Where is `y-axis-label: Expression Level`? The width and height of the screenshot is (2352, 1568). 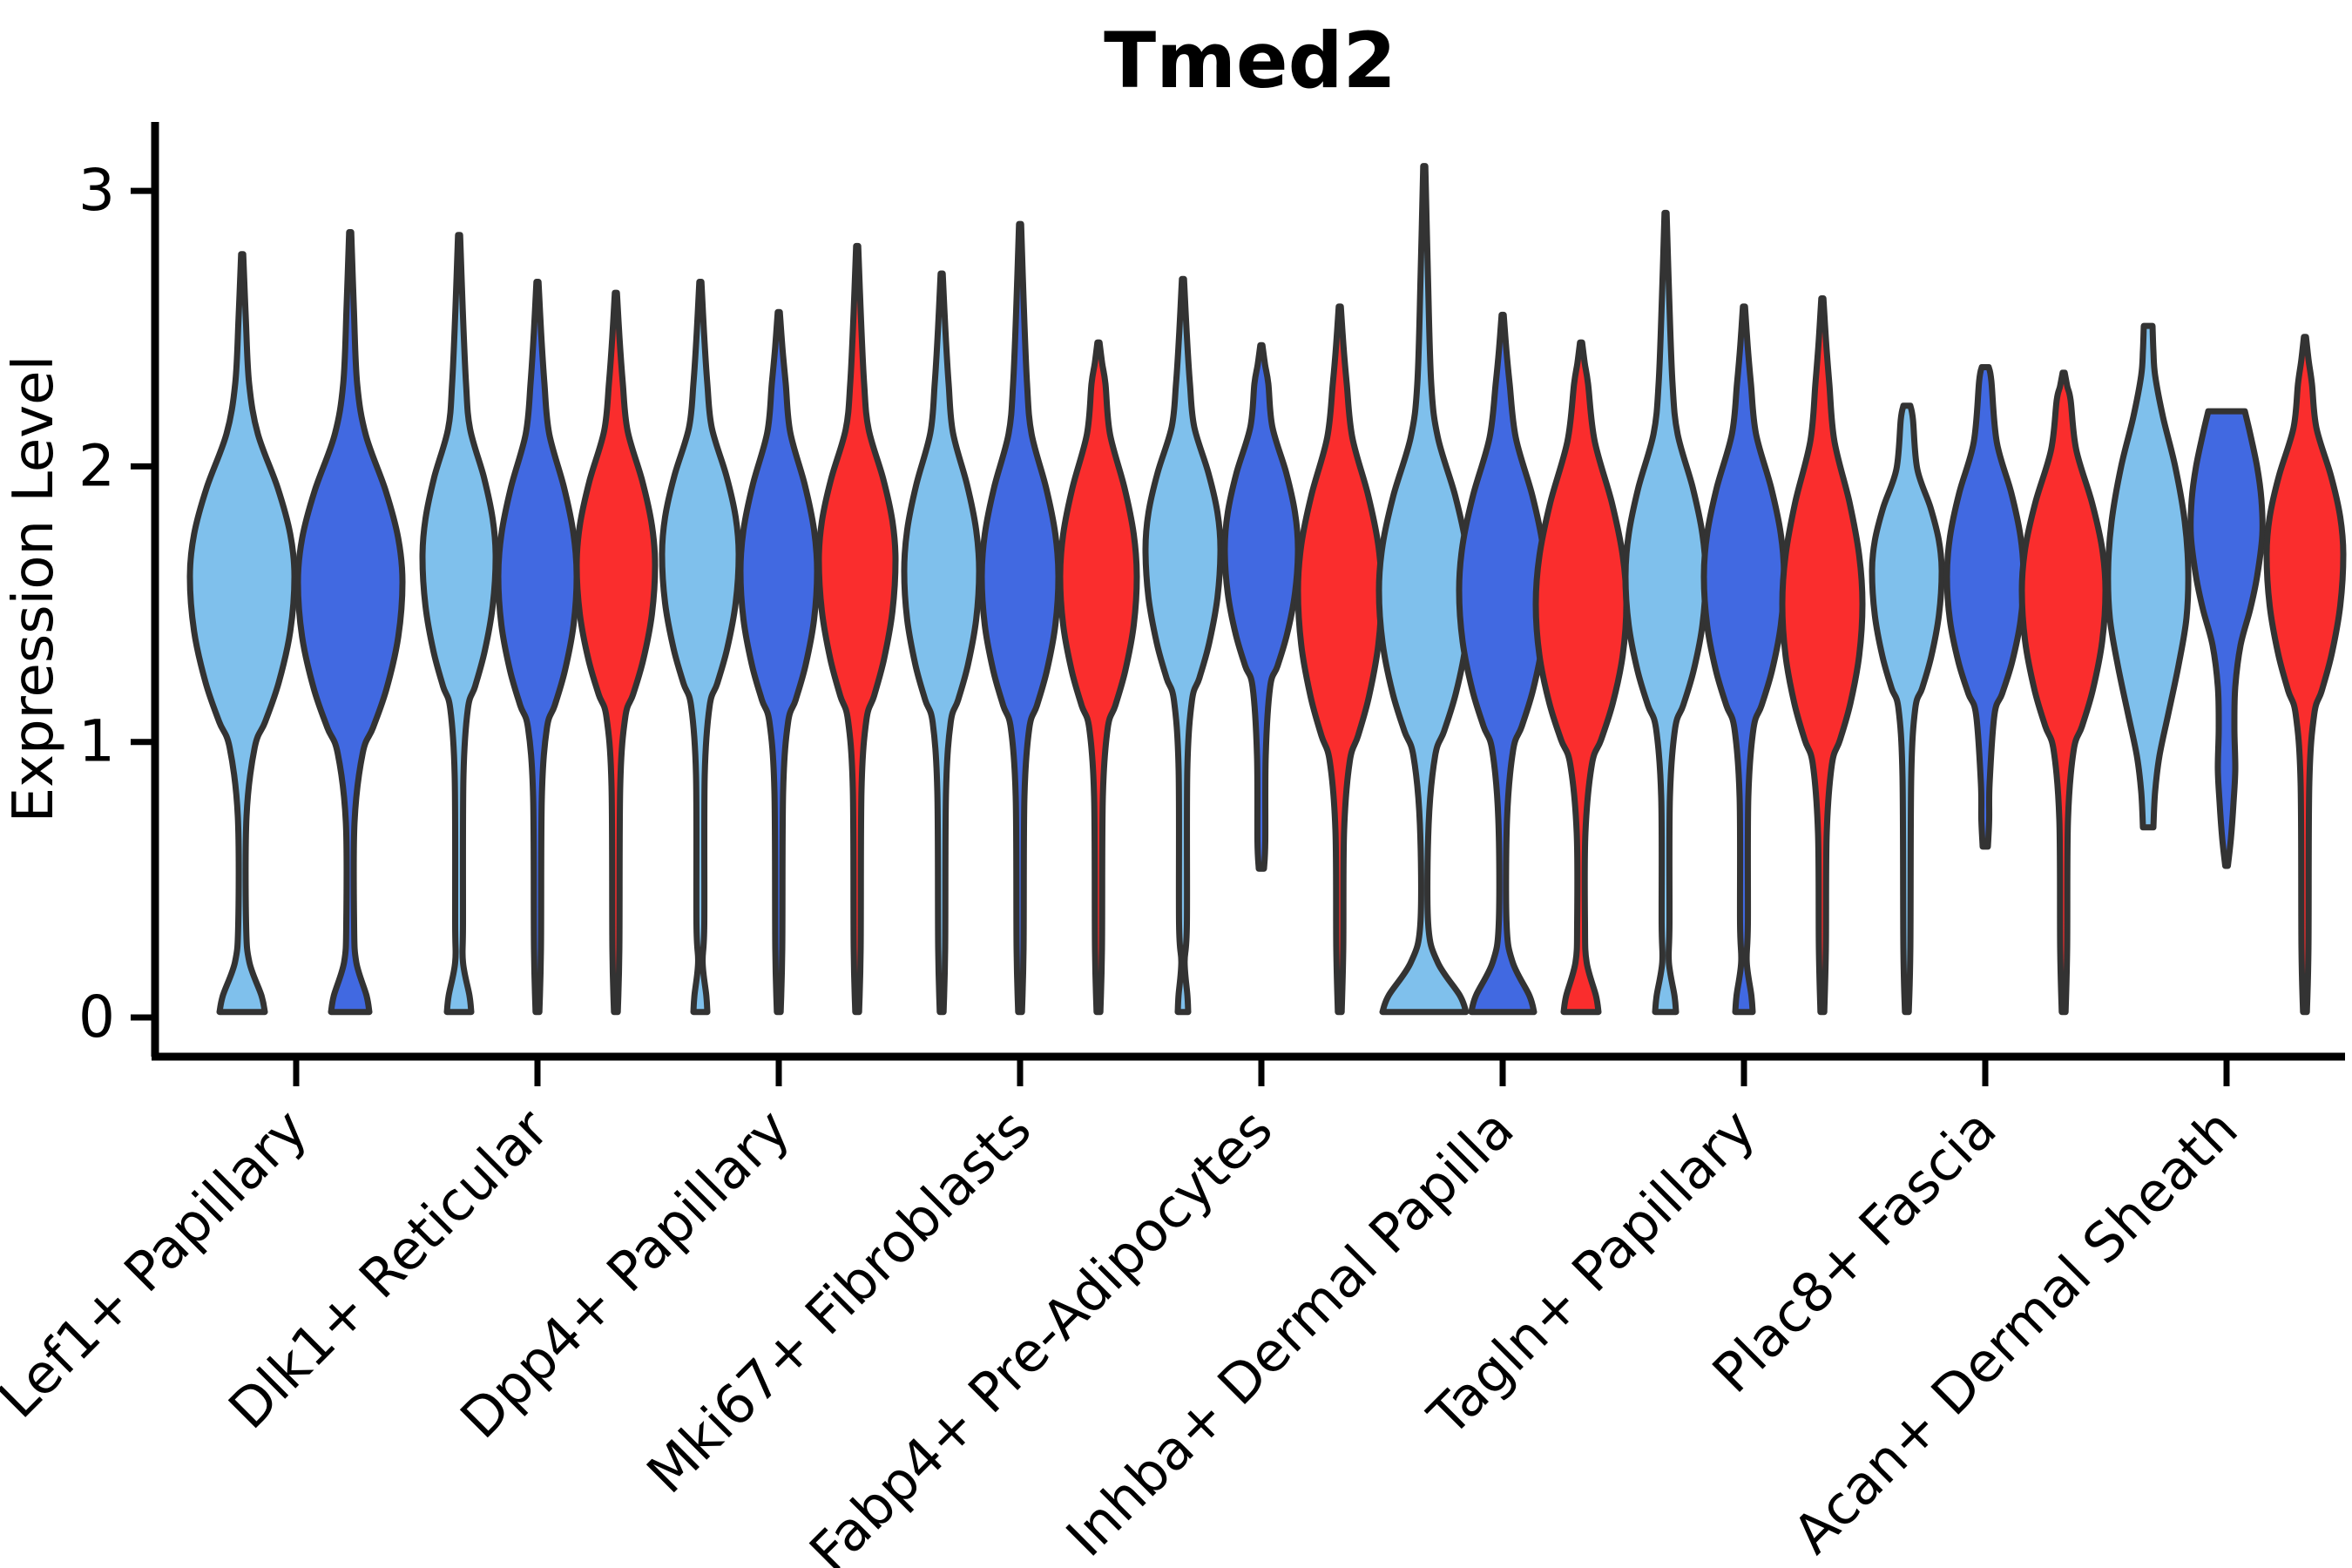
y-axis-label: Expression Level is located at coordinates (34, 589).